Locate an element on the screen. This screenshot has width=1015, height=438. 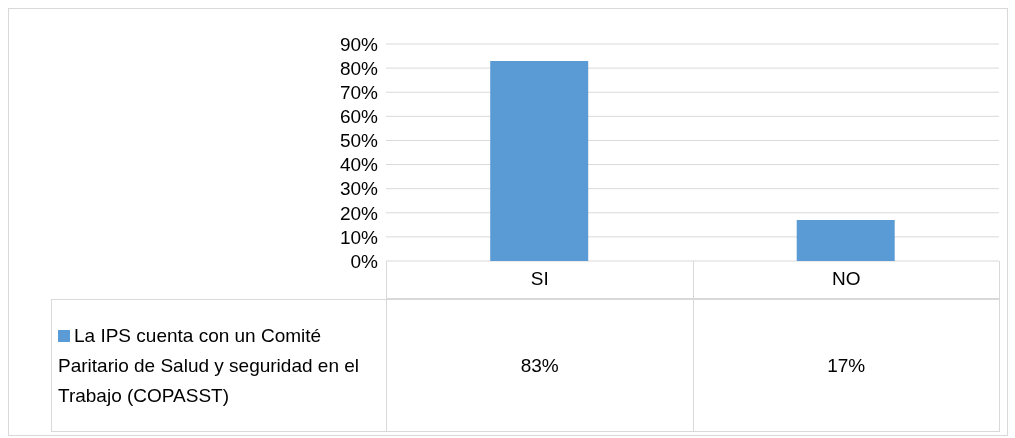
x-tick-label: SI is located at coordinates (539, 279).